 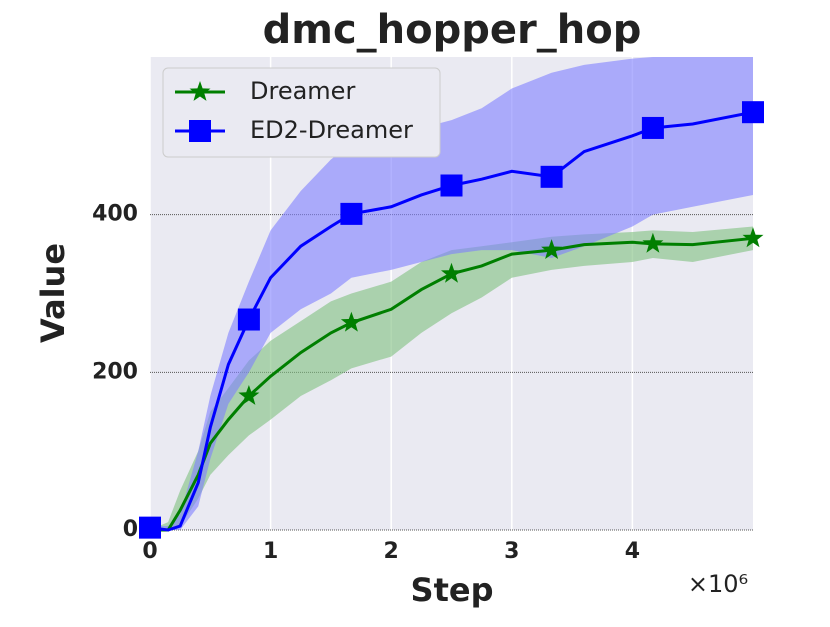 I want to click on legend-label: Dreamer, so click(x=302, y=91).